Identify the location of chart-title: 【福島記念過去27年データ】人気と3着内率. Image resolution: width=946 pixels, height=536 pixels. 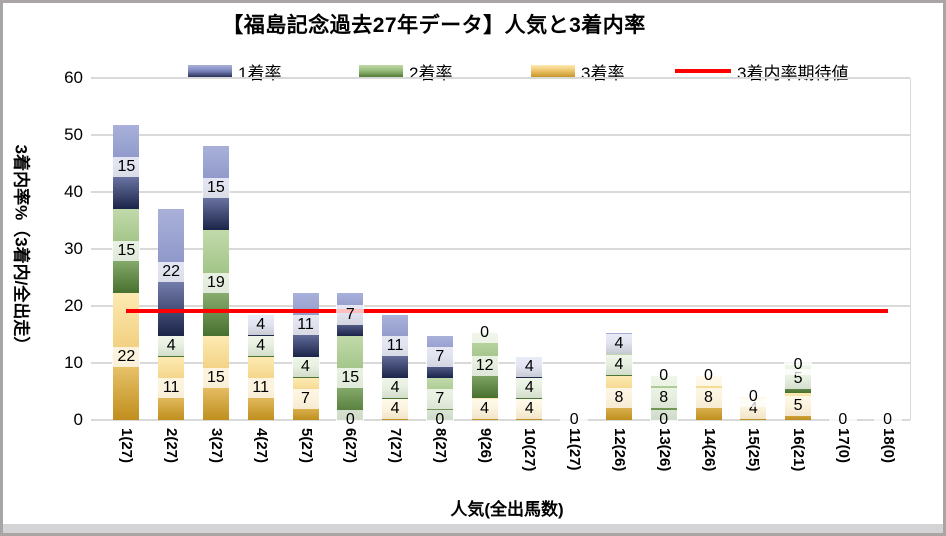
(434, 25).